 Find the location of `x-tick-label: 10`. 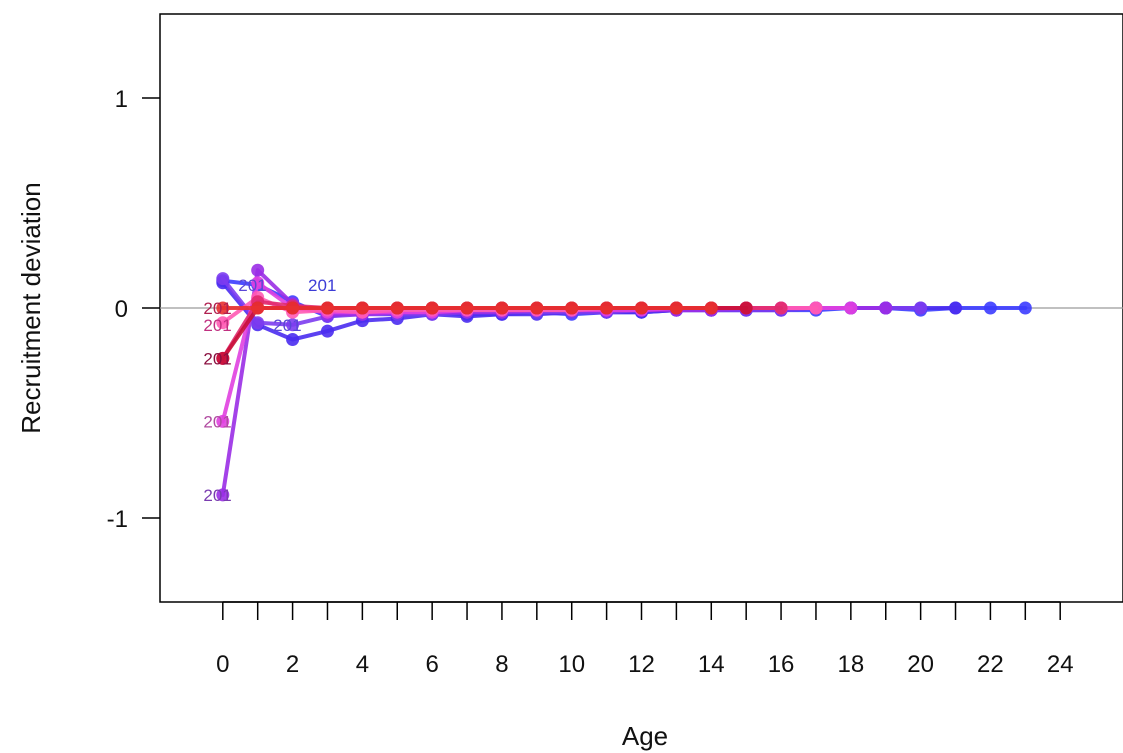

x-tick-label: 10 is located at coordinates (571, 664).